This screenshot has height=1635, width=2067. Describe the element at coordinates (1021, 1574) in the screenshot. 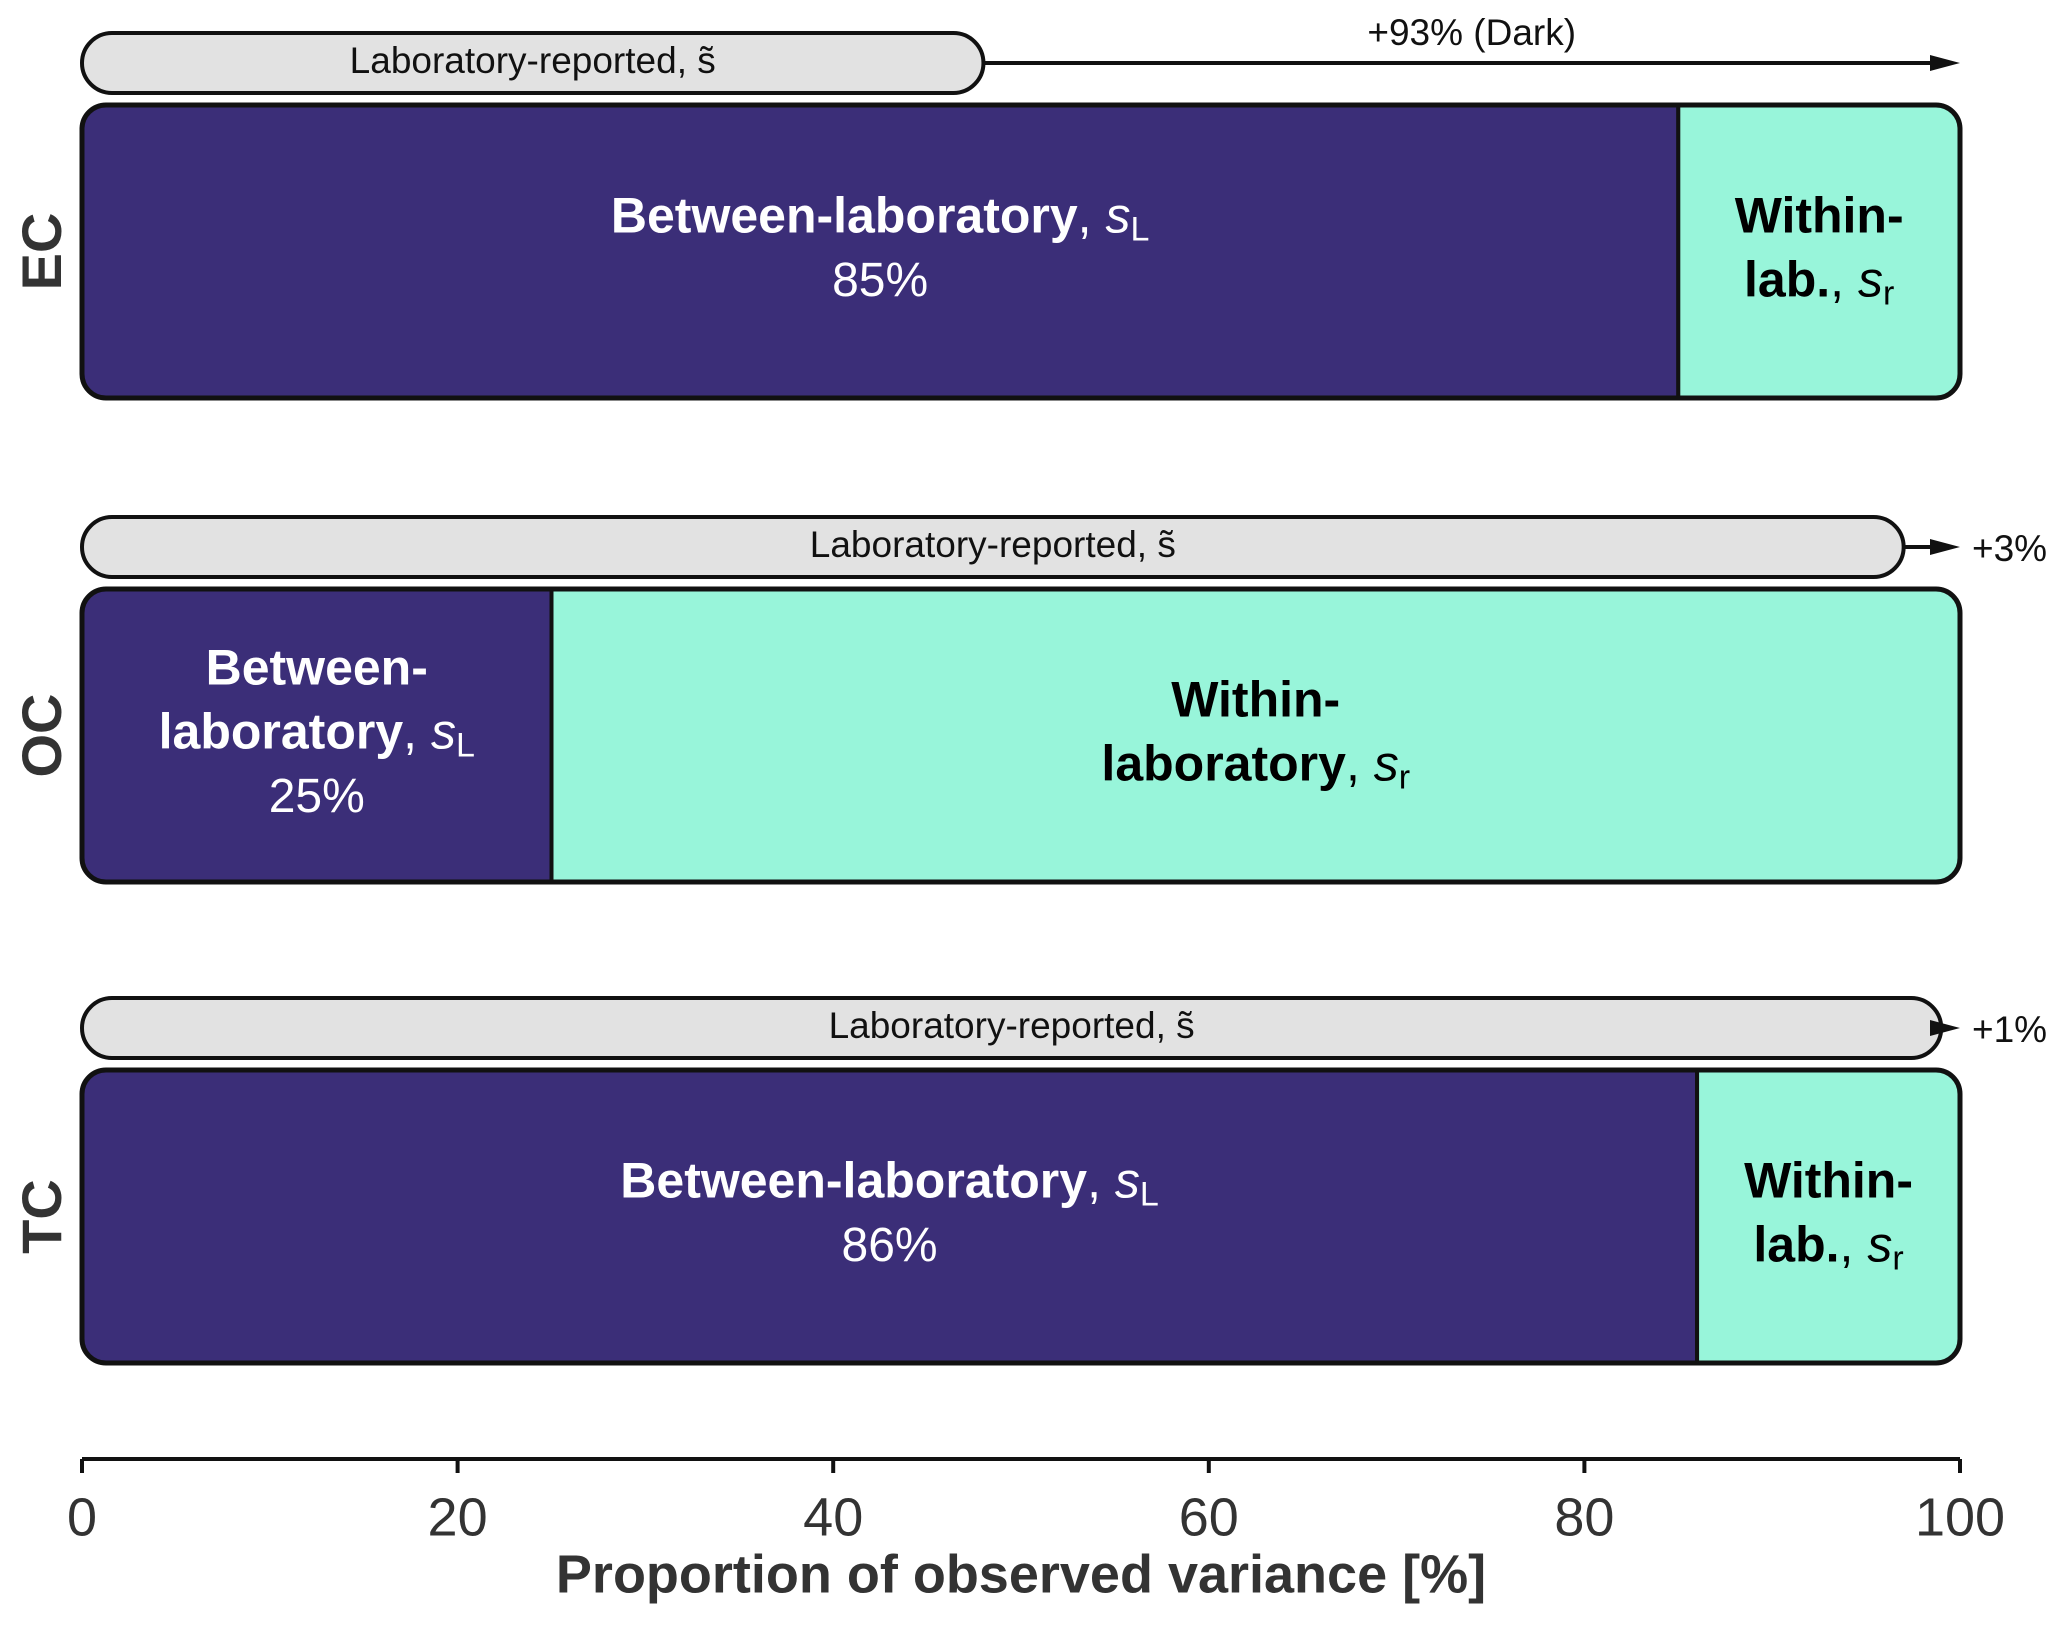

I see `x-axis-title: Proportion of observed variance [%]` at that location.